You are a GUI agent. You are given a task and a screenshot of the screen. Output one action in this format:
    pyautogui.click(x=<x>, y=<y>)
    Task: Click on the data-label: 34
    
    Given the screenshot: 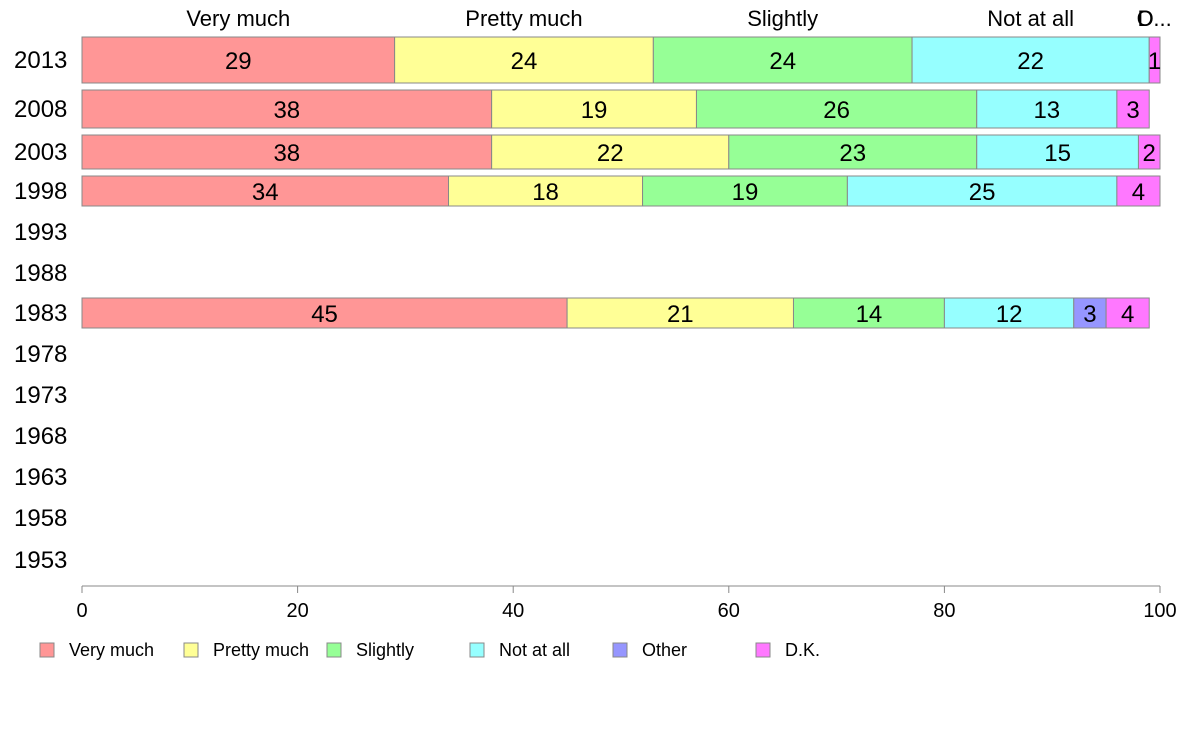 What is the action you would take?
    pyautogui.click(x=265, y=192)
    